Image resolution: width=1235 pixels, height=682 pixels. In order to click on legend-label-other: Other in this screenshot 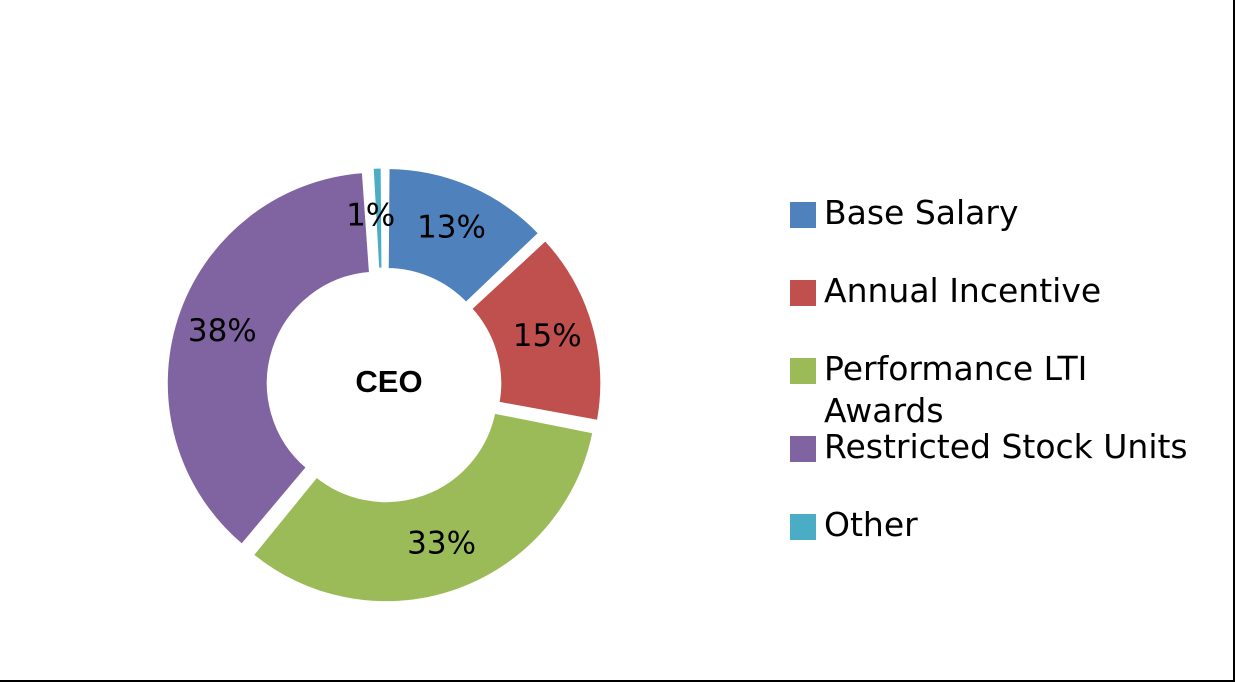, I will do `click(871, 524)`.